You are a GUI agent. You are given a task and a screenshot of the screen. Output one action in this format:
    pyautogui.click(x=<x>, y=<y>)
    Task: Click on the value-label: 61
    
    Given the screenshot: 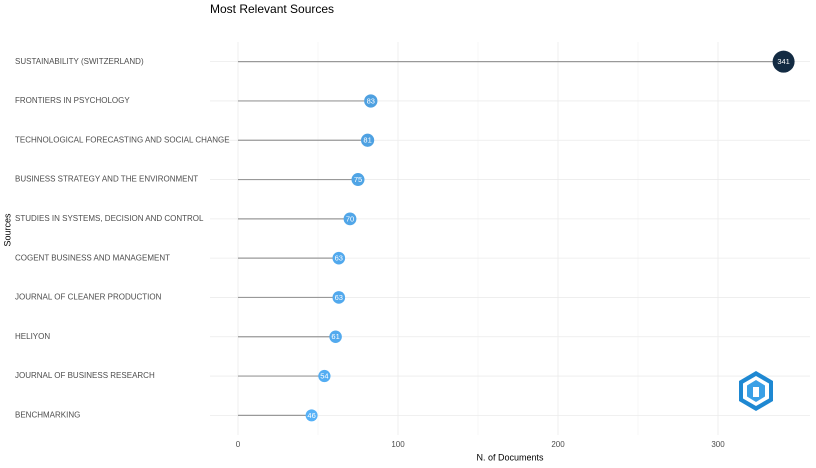 What is the action you would take?
    pyautogui.click(x=335, y=336)
    